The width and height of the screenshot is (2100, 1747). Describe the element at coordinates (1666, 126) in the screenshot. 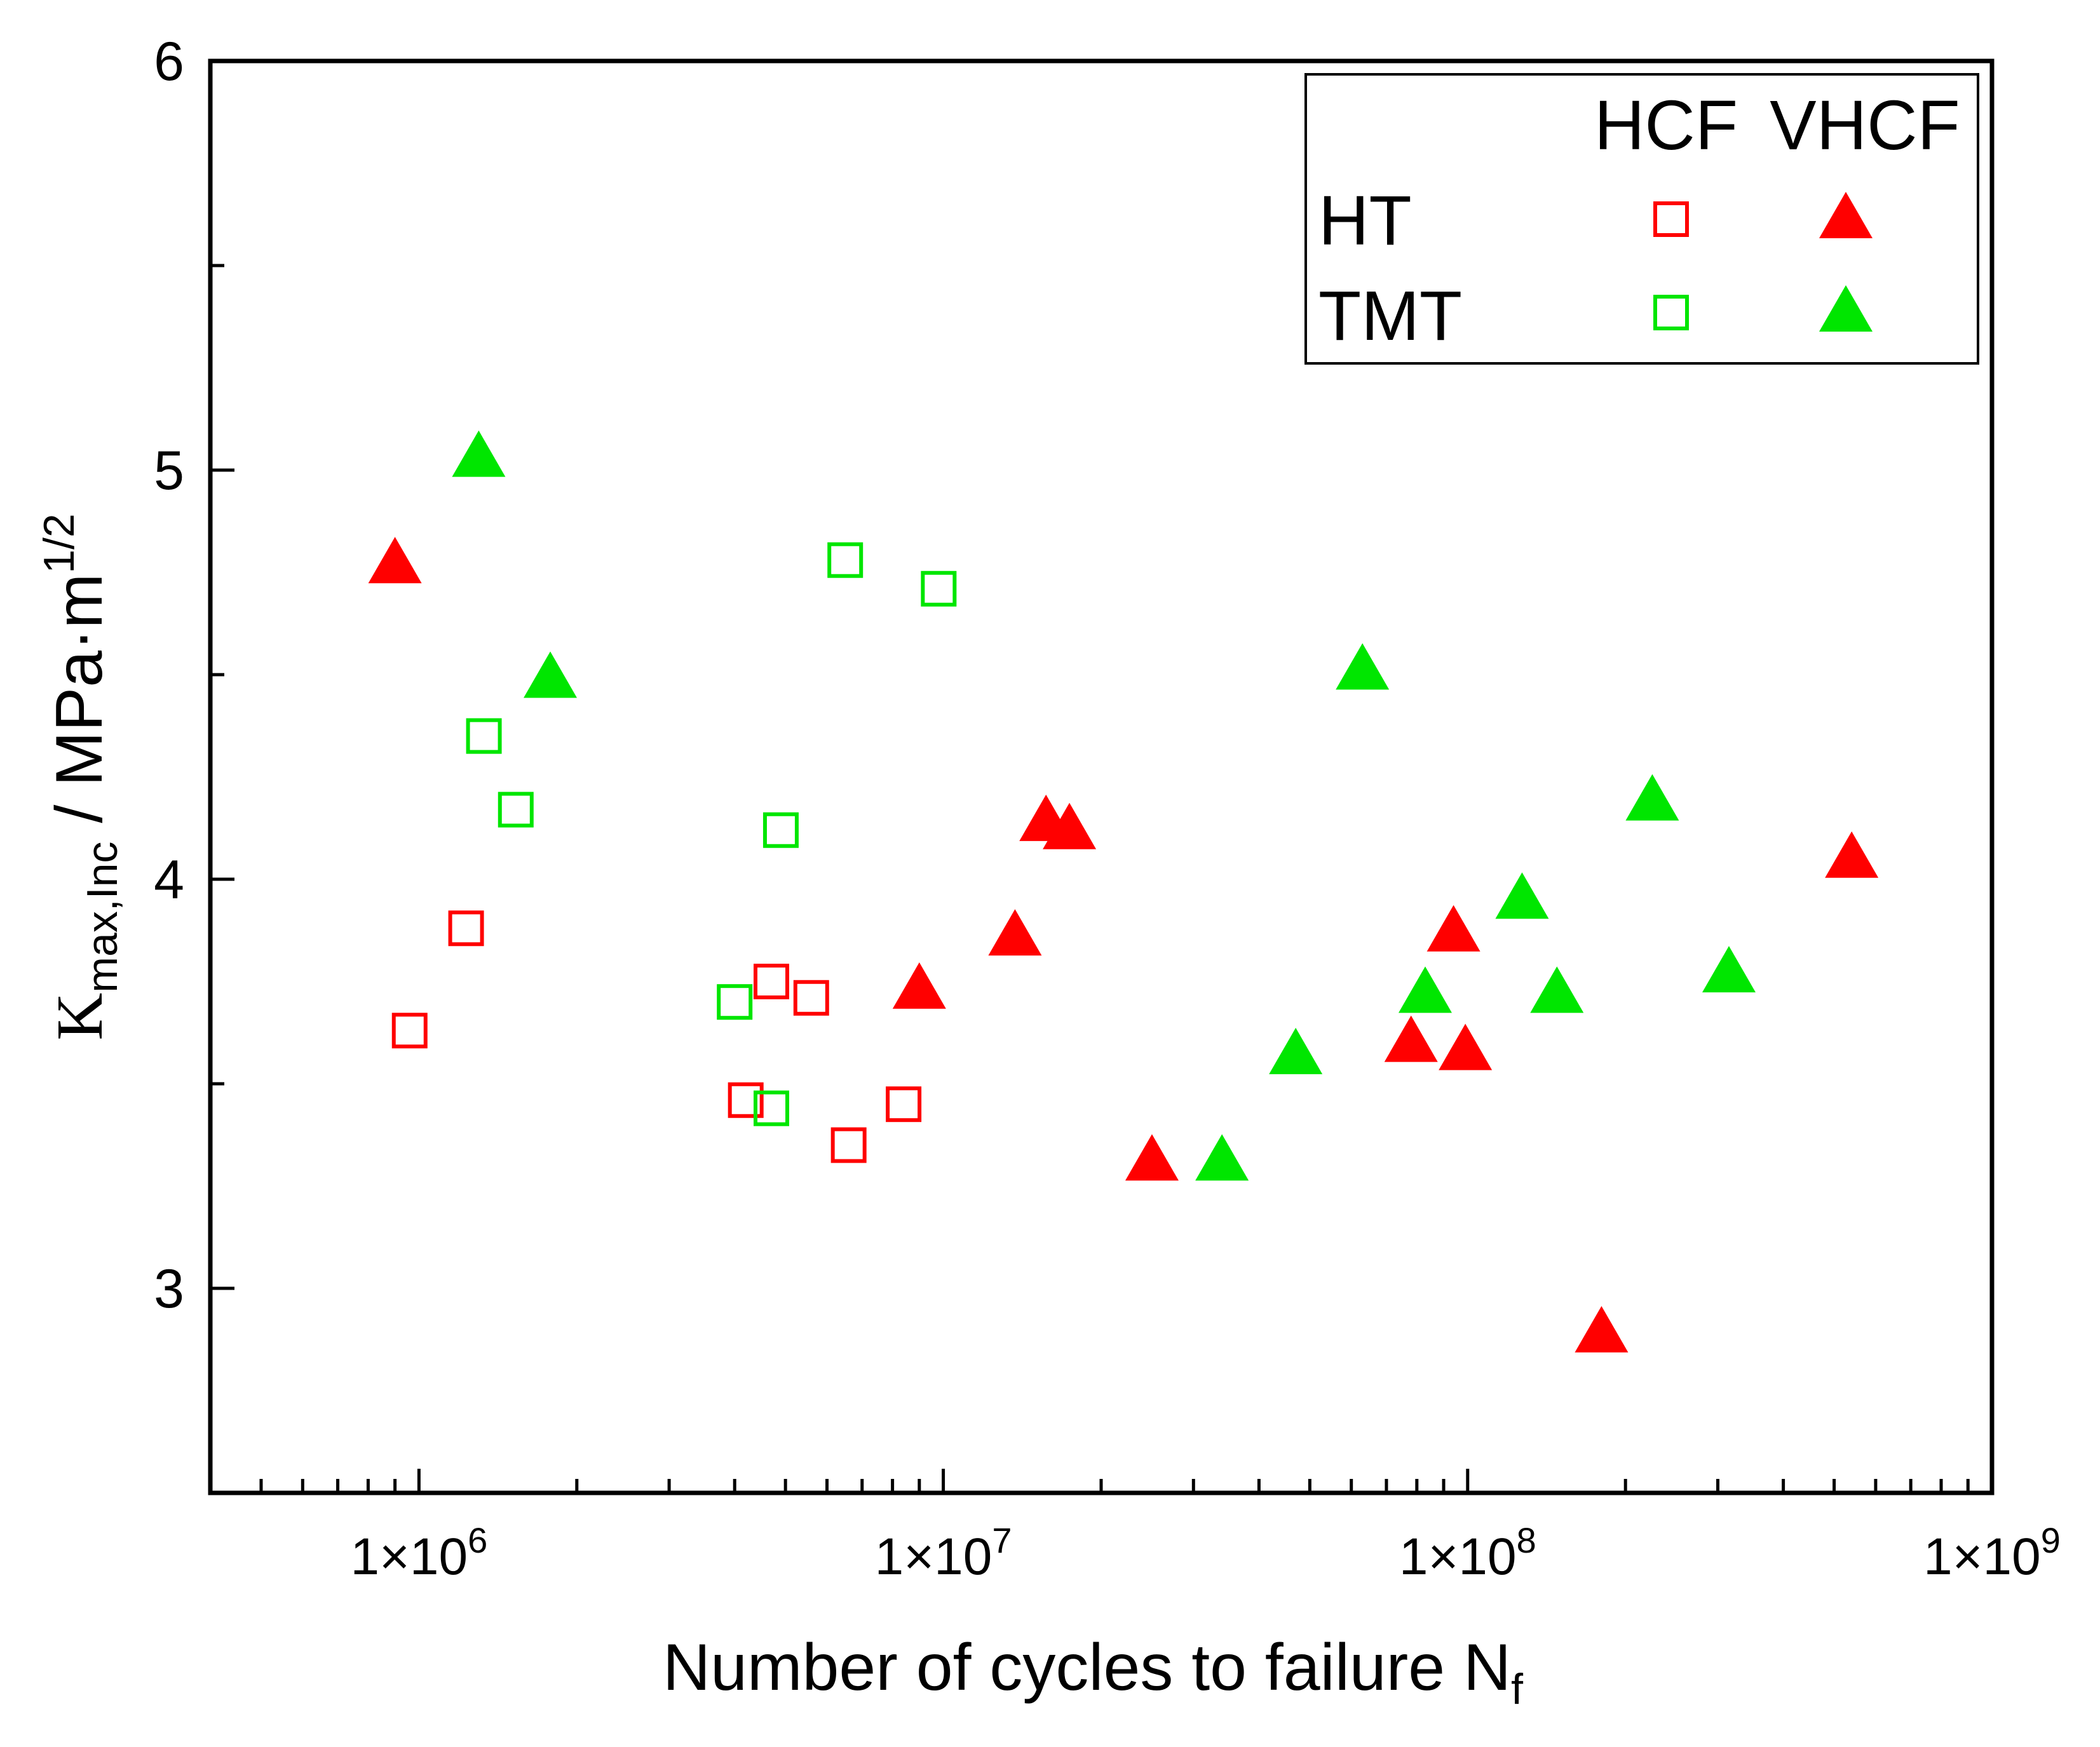

I see `legend-header-hcf: HCF` at that location.